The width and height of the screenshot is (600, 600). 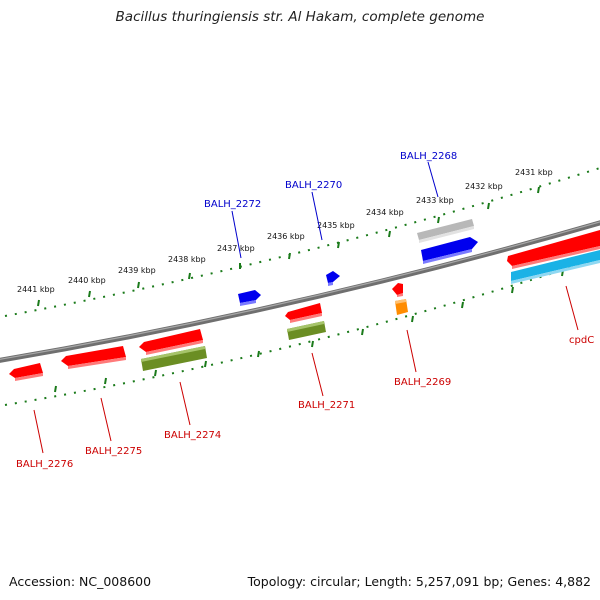 What do you see at coordinates (137, 270) in the screenshot?
I see `tick-label-2439: 2439 kbp` at bounding box center [137, 270].